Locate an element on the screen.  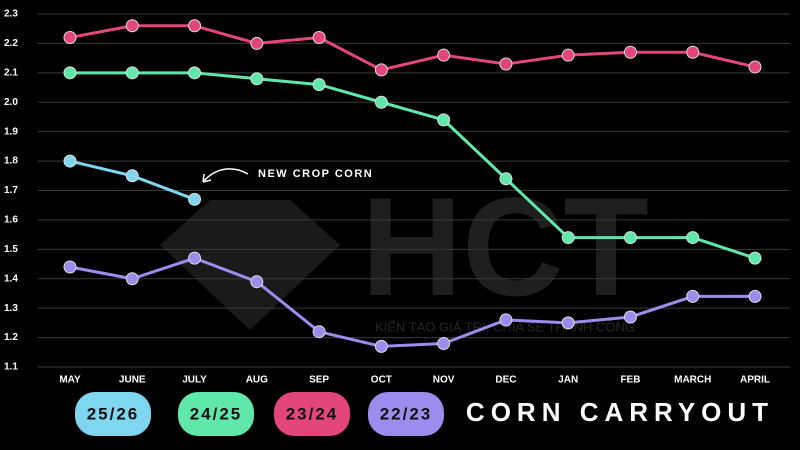
legend-label: 24/25 is located at coordinates (216, 413).